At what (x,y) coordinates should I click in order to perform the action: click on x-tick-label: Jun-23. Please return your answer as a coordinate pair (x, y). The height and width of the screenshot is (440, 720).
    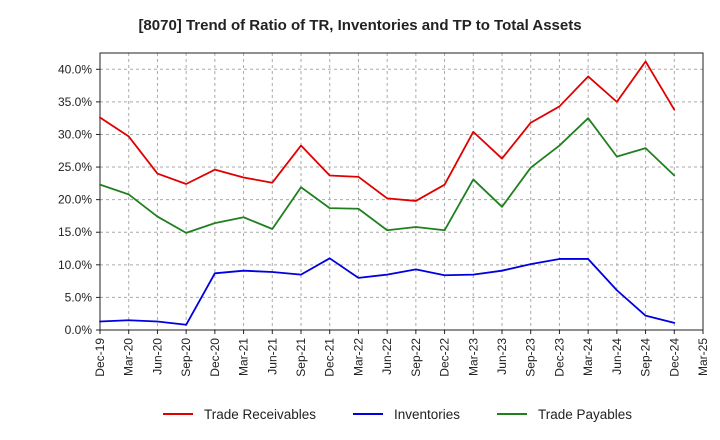
    Looking at the image, I should click on (502, 356).